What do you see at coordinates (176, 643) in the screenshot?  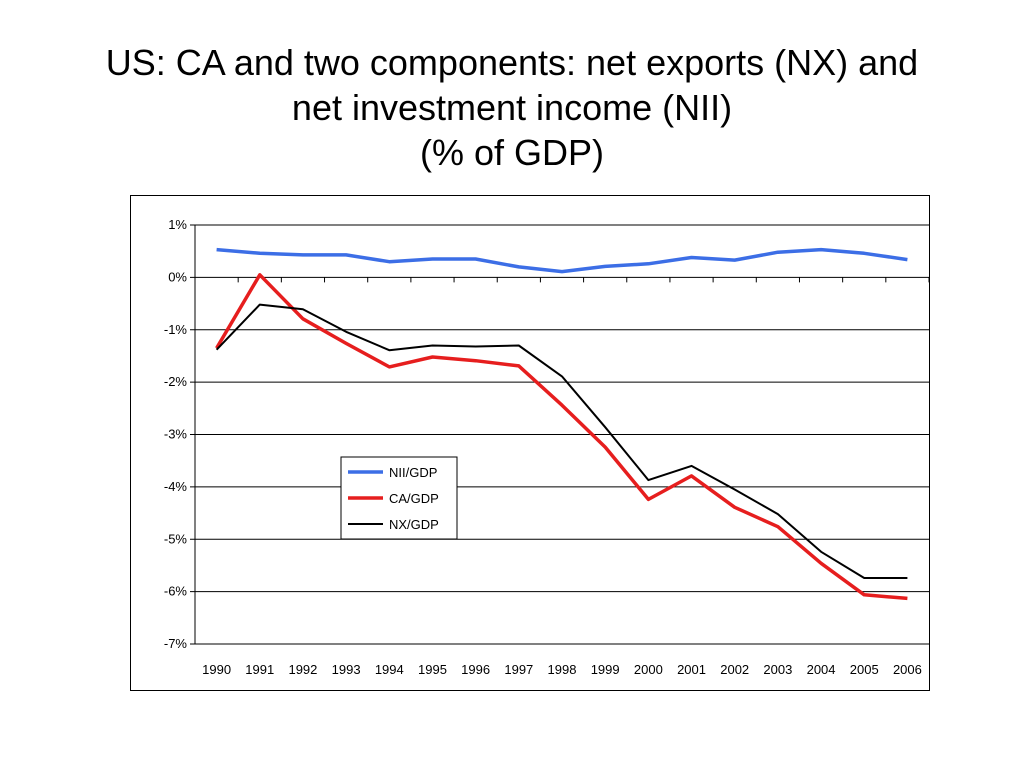 I see `y-tick-label: -7%` at bounding box center [176, 643].